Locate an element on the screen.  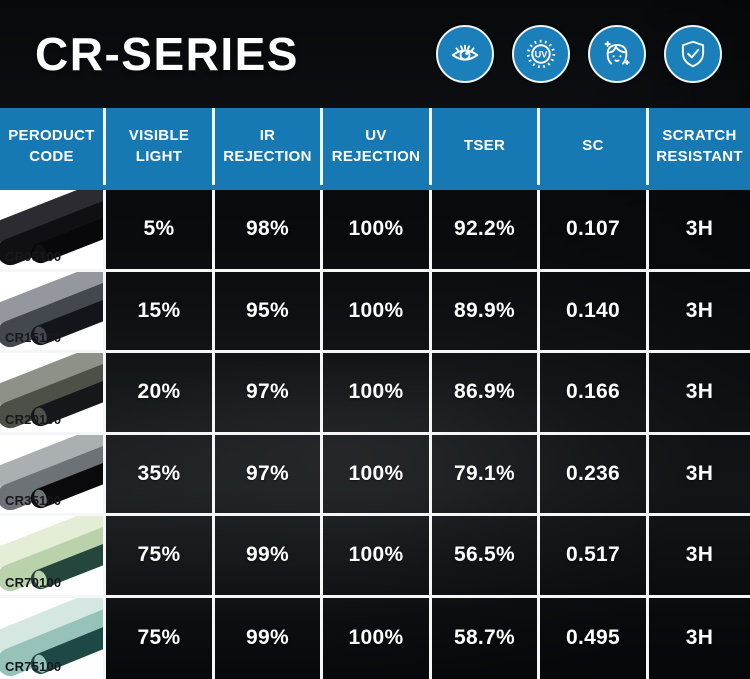
skin-protection-icon is located at coordinates (617, 54).